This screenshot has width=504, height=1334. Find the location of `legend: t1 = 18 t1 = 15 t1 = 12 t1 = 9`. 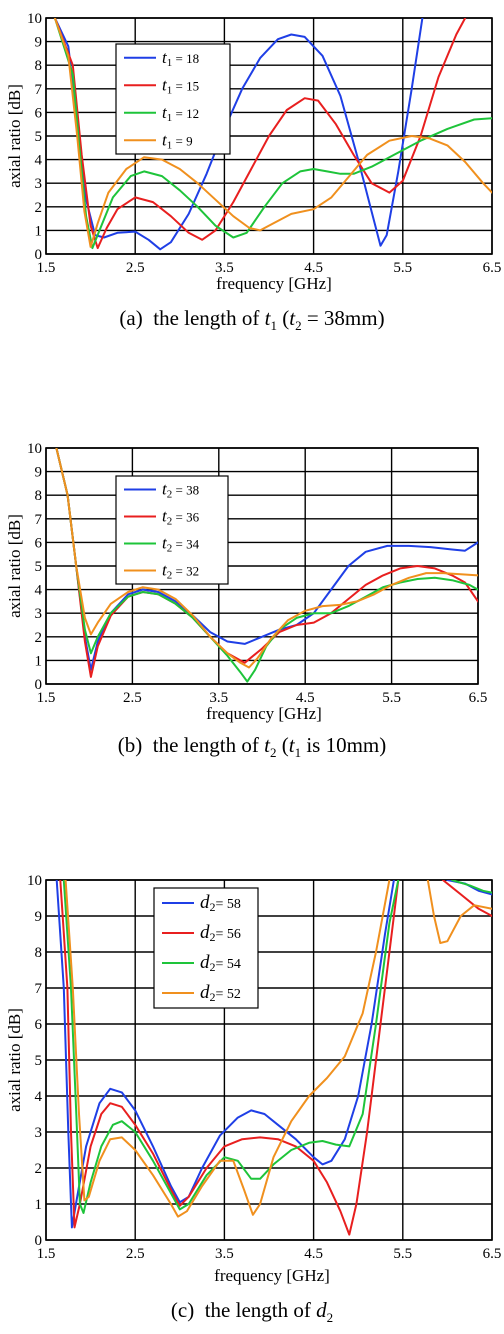

legend: t1 = 18 t1 = 15 t1 = 12 t1 = 9 is located at coordinates (173, 99).